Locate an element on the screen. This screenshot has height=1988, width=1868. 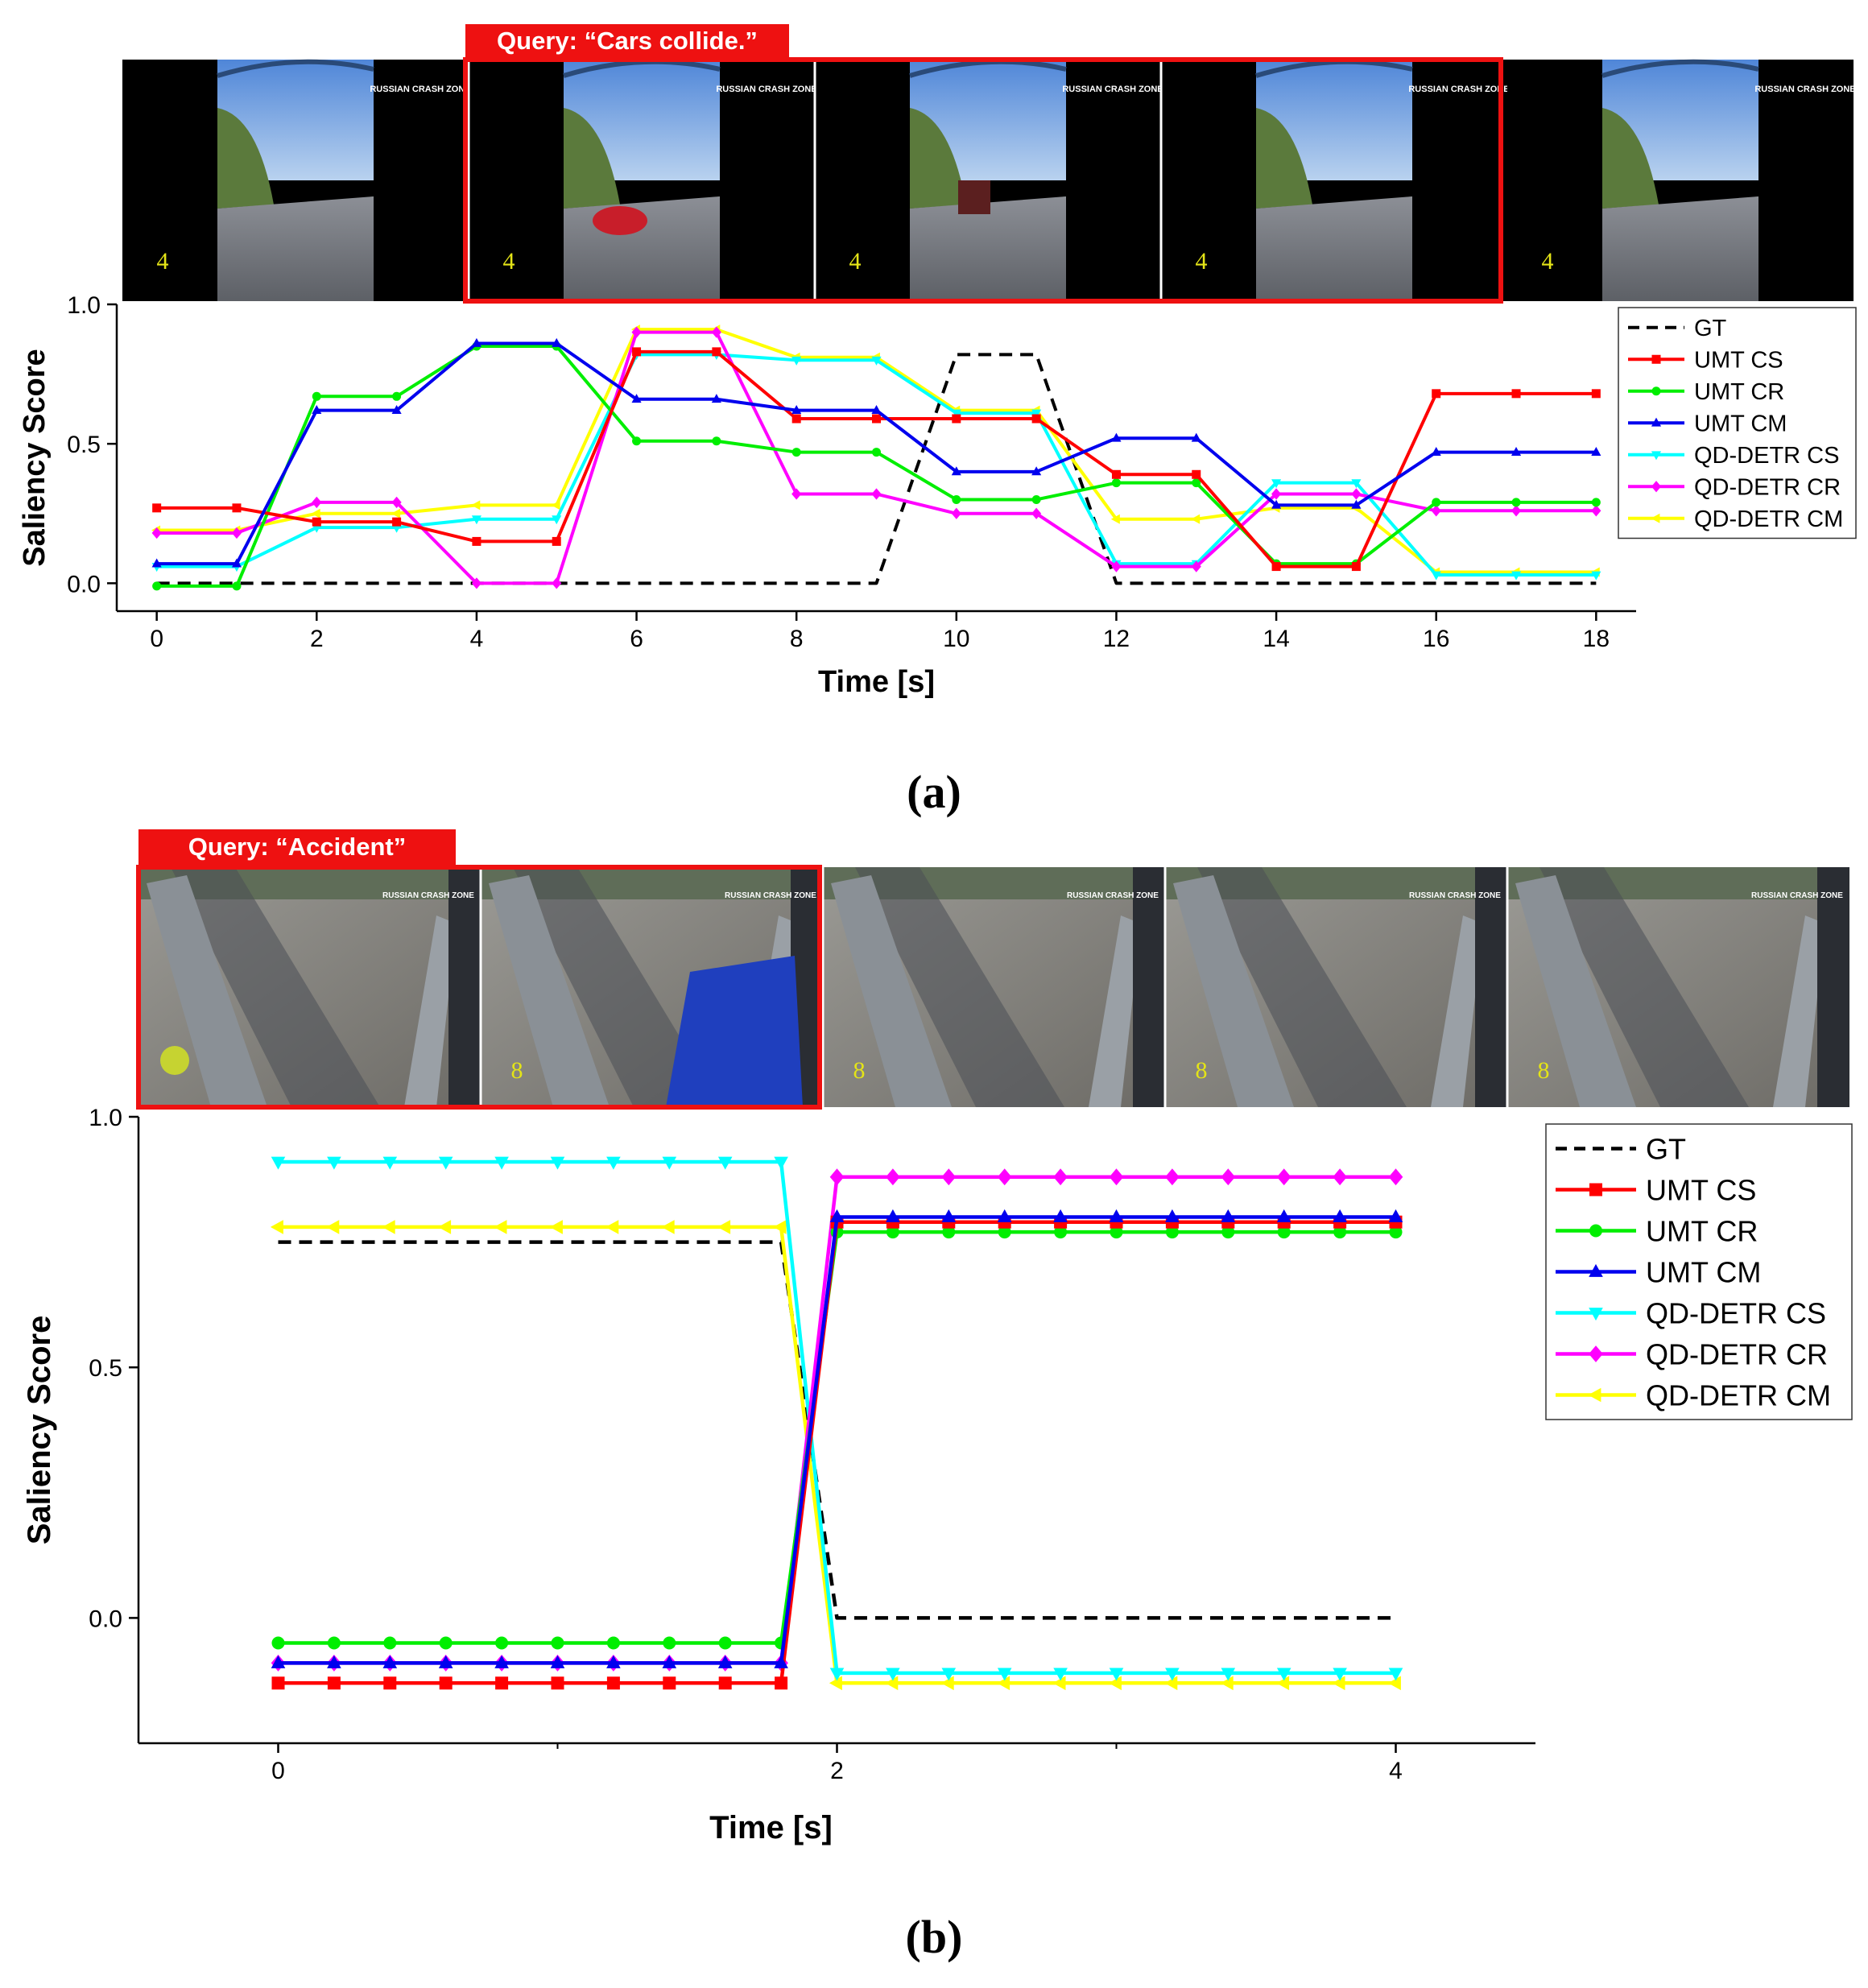
legend-item: QD-DETR CM is located at coordinates (1735, 519).